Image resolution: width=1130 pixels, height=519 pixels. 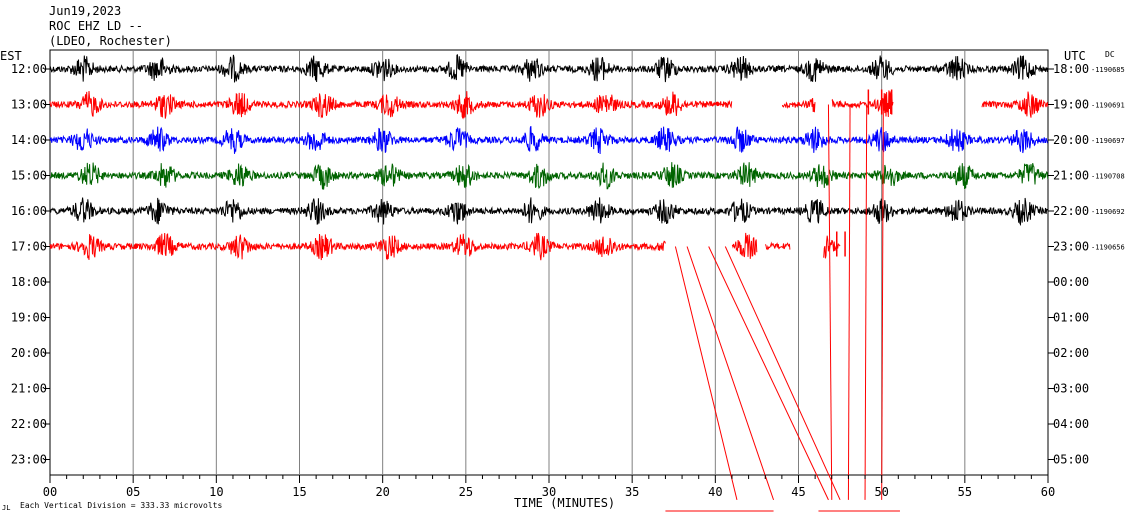 What do you see at coordinates (1071, 176) in the screenshot?
I see `utc-hour-label: 21:00` at bounding box center [1071, 176].